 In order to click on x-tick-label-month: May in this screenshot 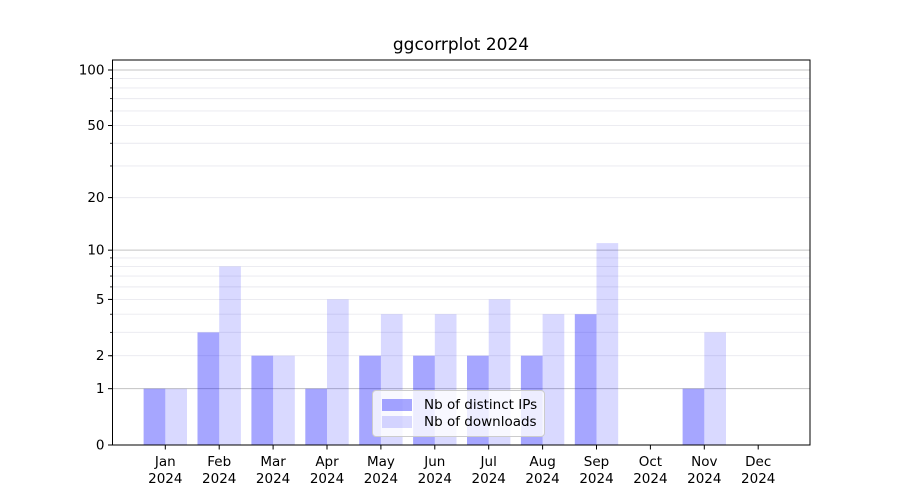, I will do `click(381, 462)`.